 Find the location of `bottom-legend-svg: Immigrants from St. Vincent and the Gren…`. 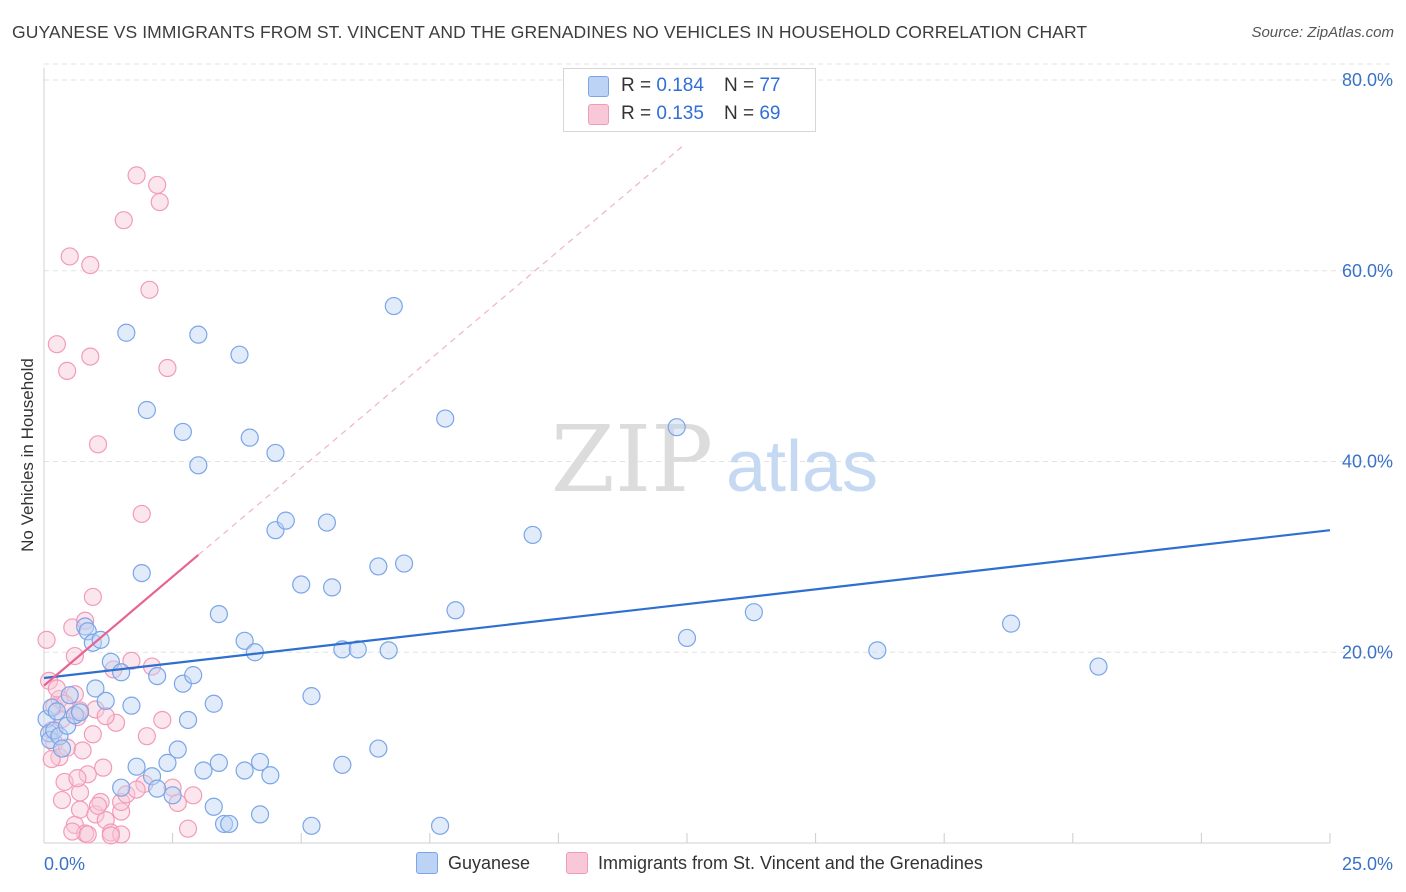

bottom-legend-svg: Immigrants from St. Vincent and the Gren… is located at coordinates (774, 863).